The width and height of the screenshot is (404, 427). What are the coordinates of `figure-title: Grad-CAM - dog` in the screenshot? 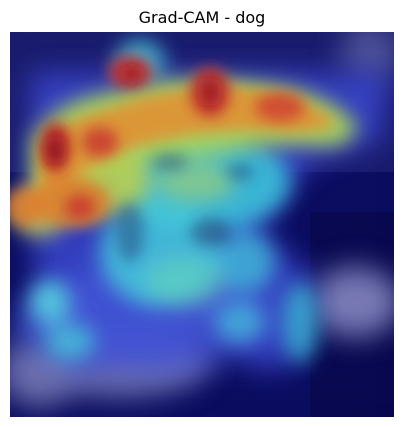 It's located at (202, 17).